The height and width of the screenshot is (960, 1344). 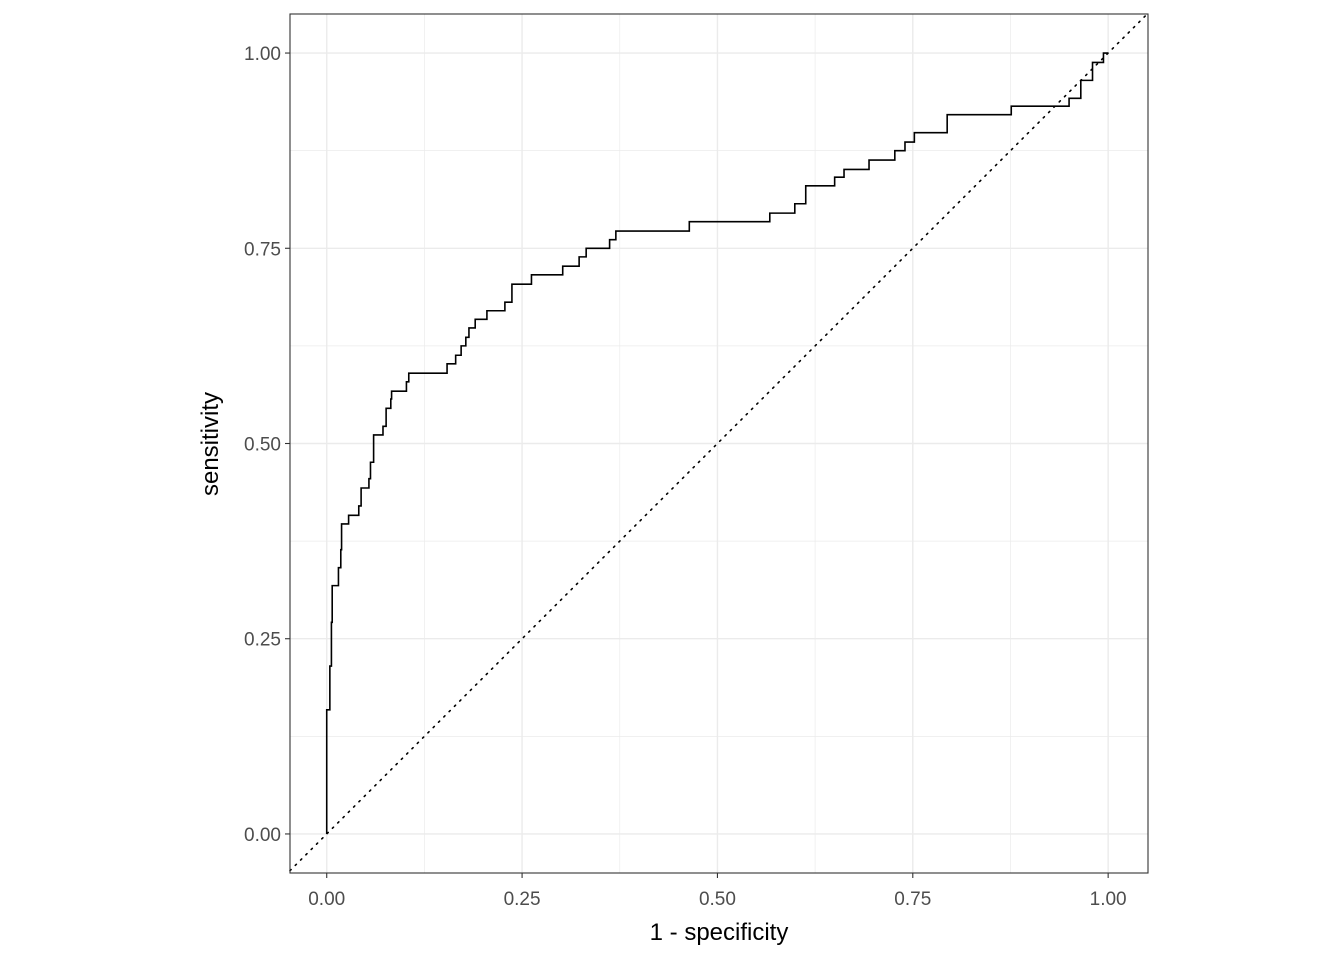 What do you see at coordinates (719, 932) in the screenshot?
I see `x-axis-title: 1 - specificity` at bounding box center [719, 932].